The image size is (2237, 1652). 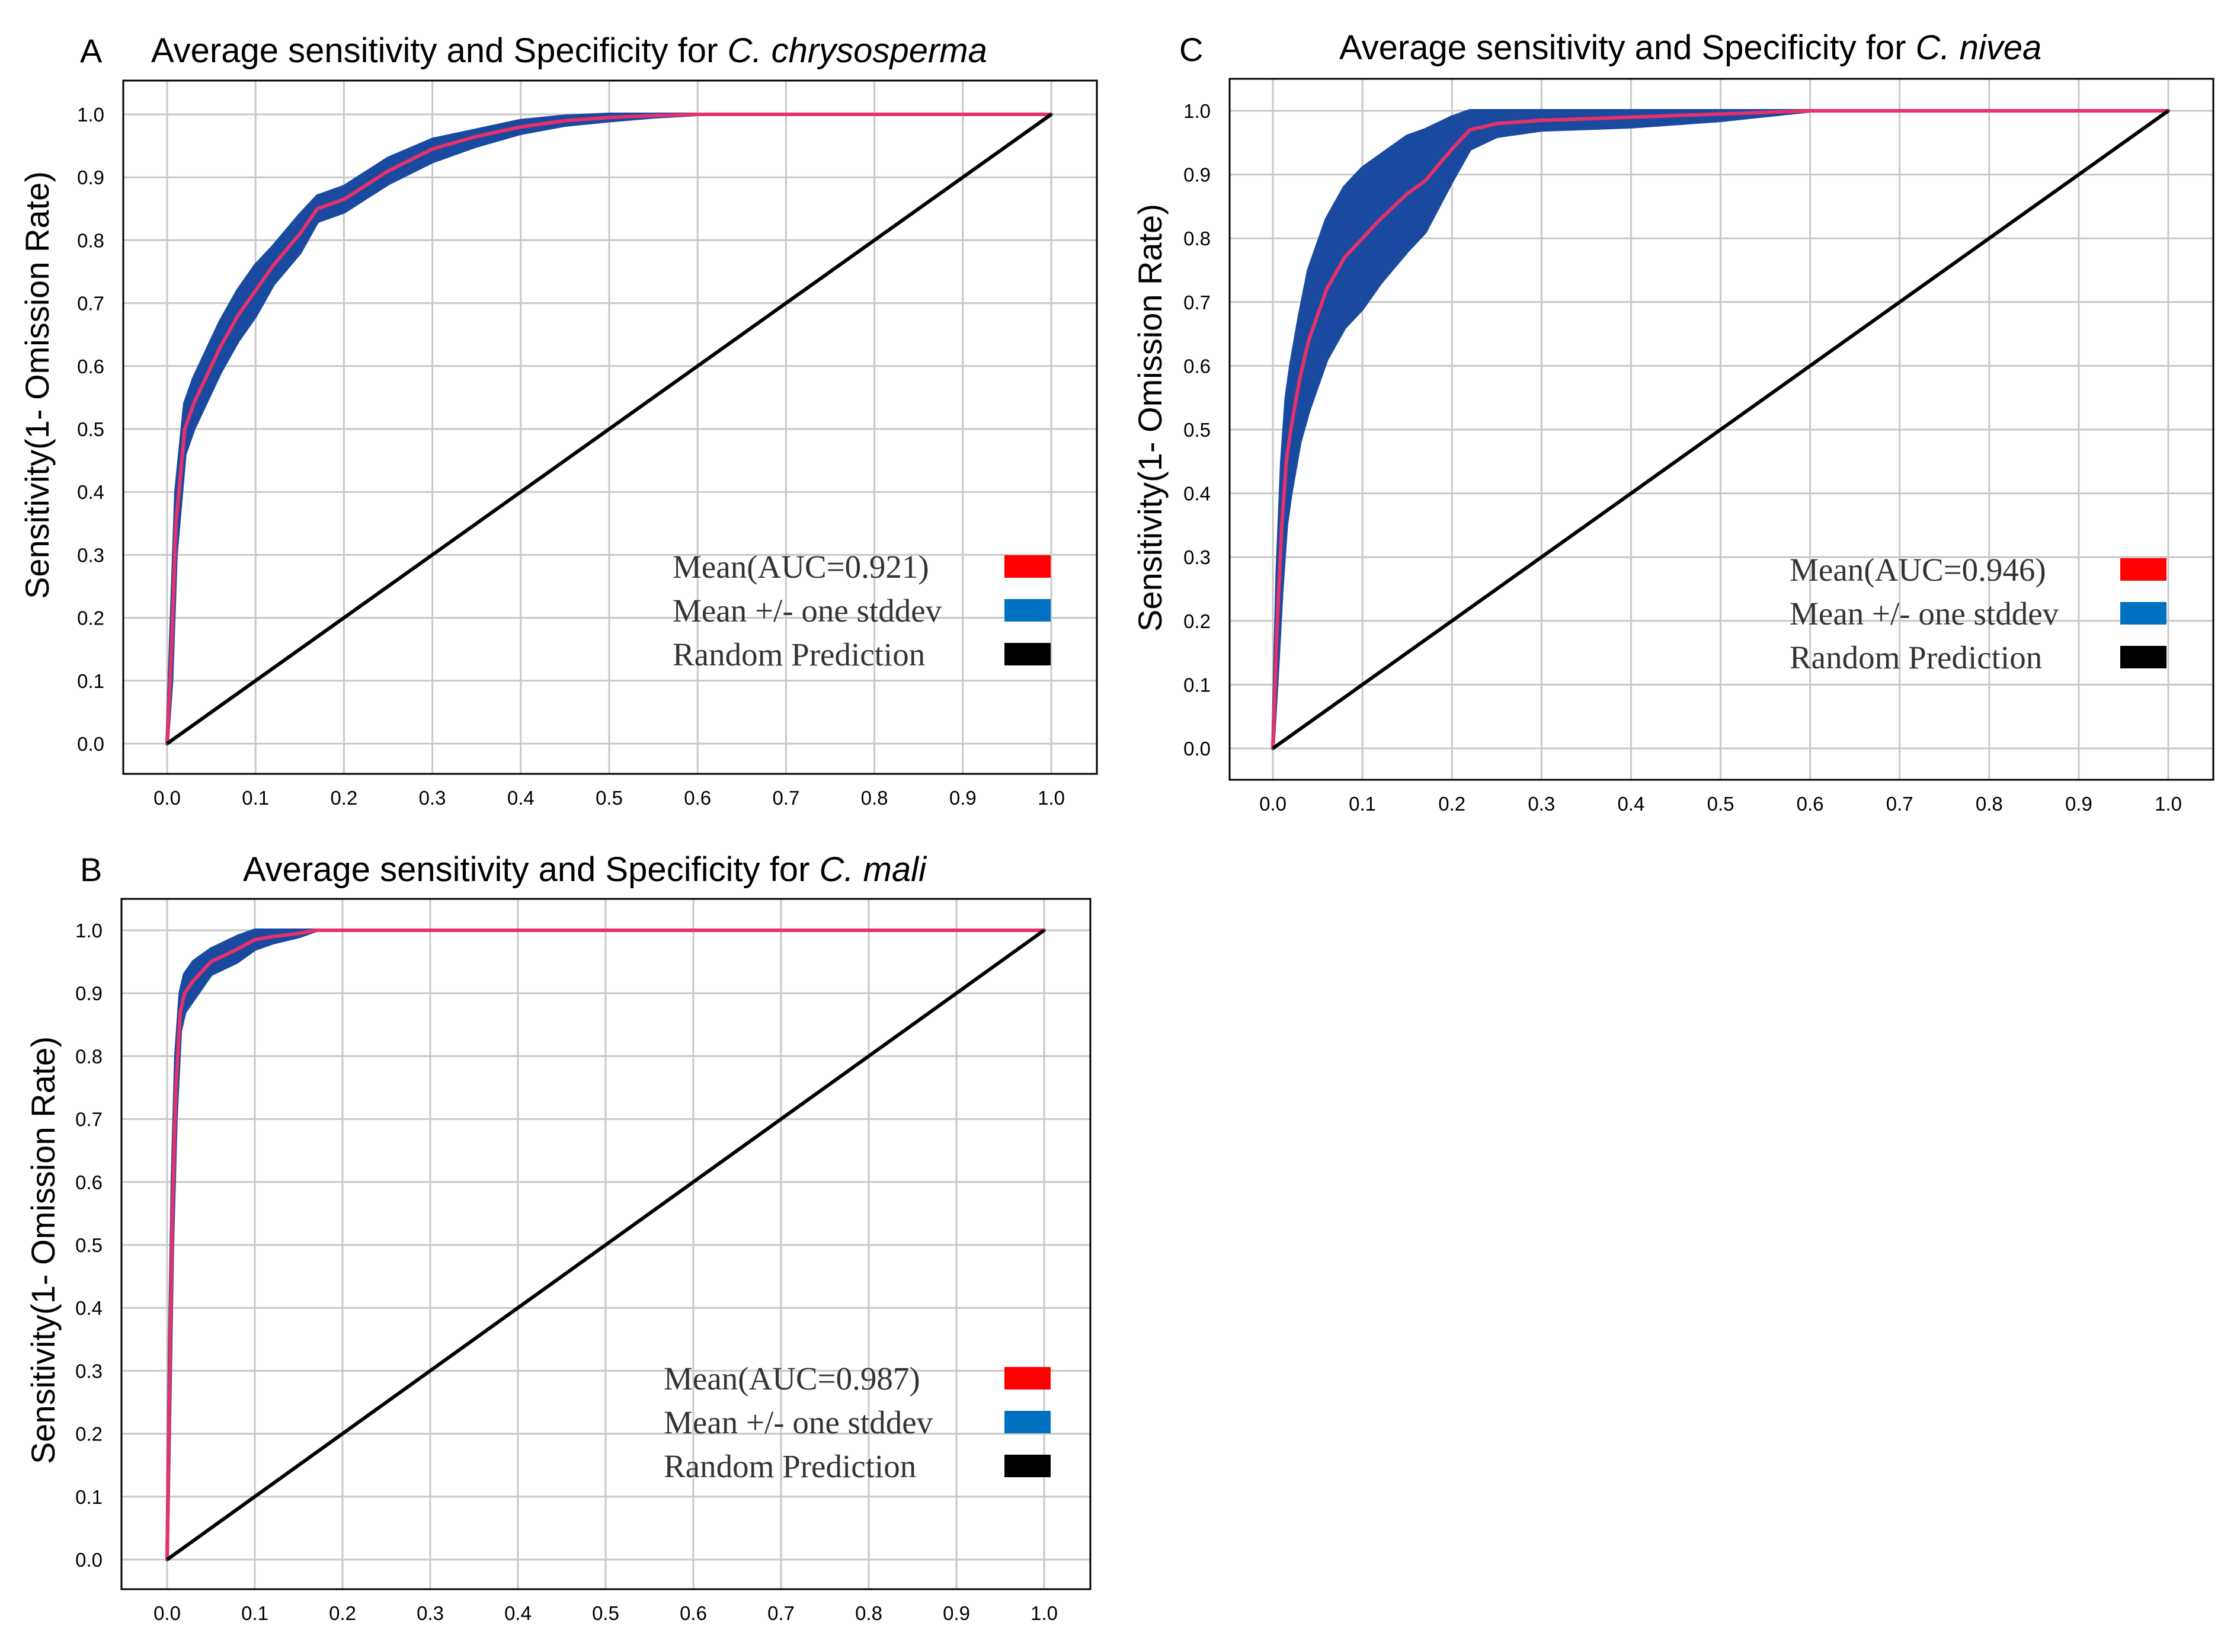 What do you see at coordinates (792, 1379) in the screenshot?
I see `legend-label: Mean(AUC=0.987)` at bounding box center [792, 1379].